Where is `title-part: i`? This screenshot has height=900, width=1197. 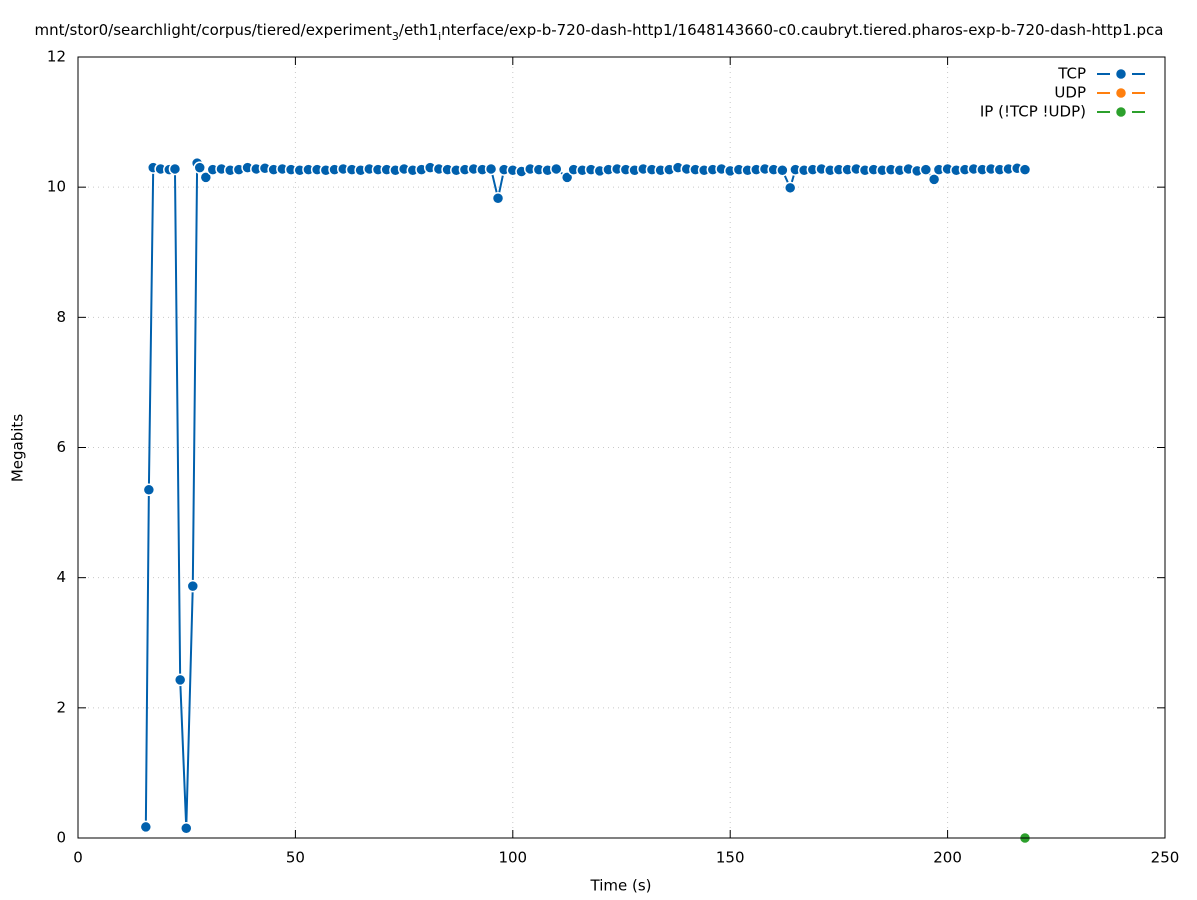
title-part: i is located at coordinates (439, 36).